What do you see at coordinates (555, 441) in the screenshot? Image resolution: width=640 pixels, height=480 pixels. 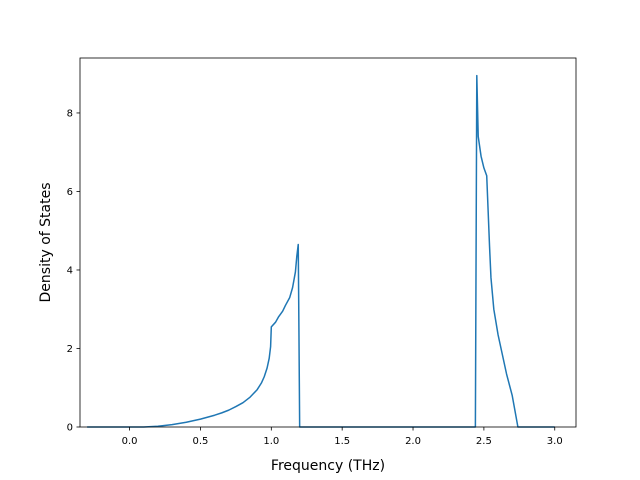 I see `x-tick-label: 3.0` at bounding box center [555, 441].